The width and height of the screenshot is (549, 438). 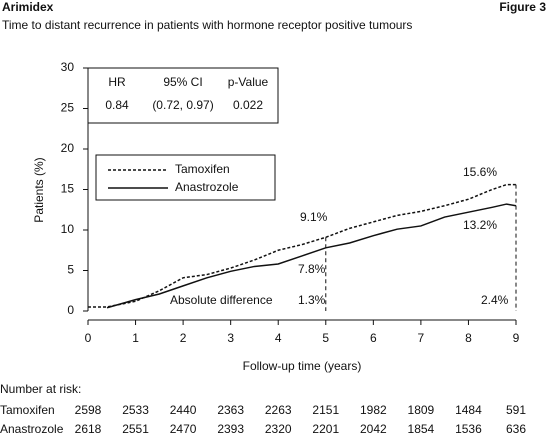 What do you see at coordinates (88, 429) in the screenshot?
I see `risk-value: 2618` at bounding box center [88, 429].